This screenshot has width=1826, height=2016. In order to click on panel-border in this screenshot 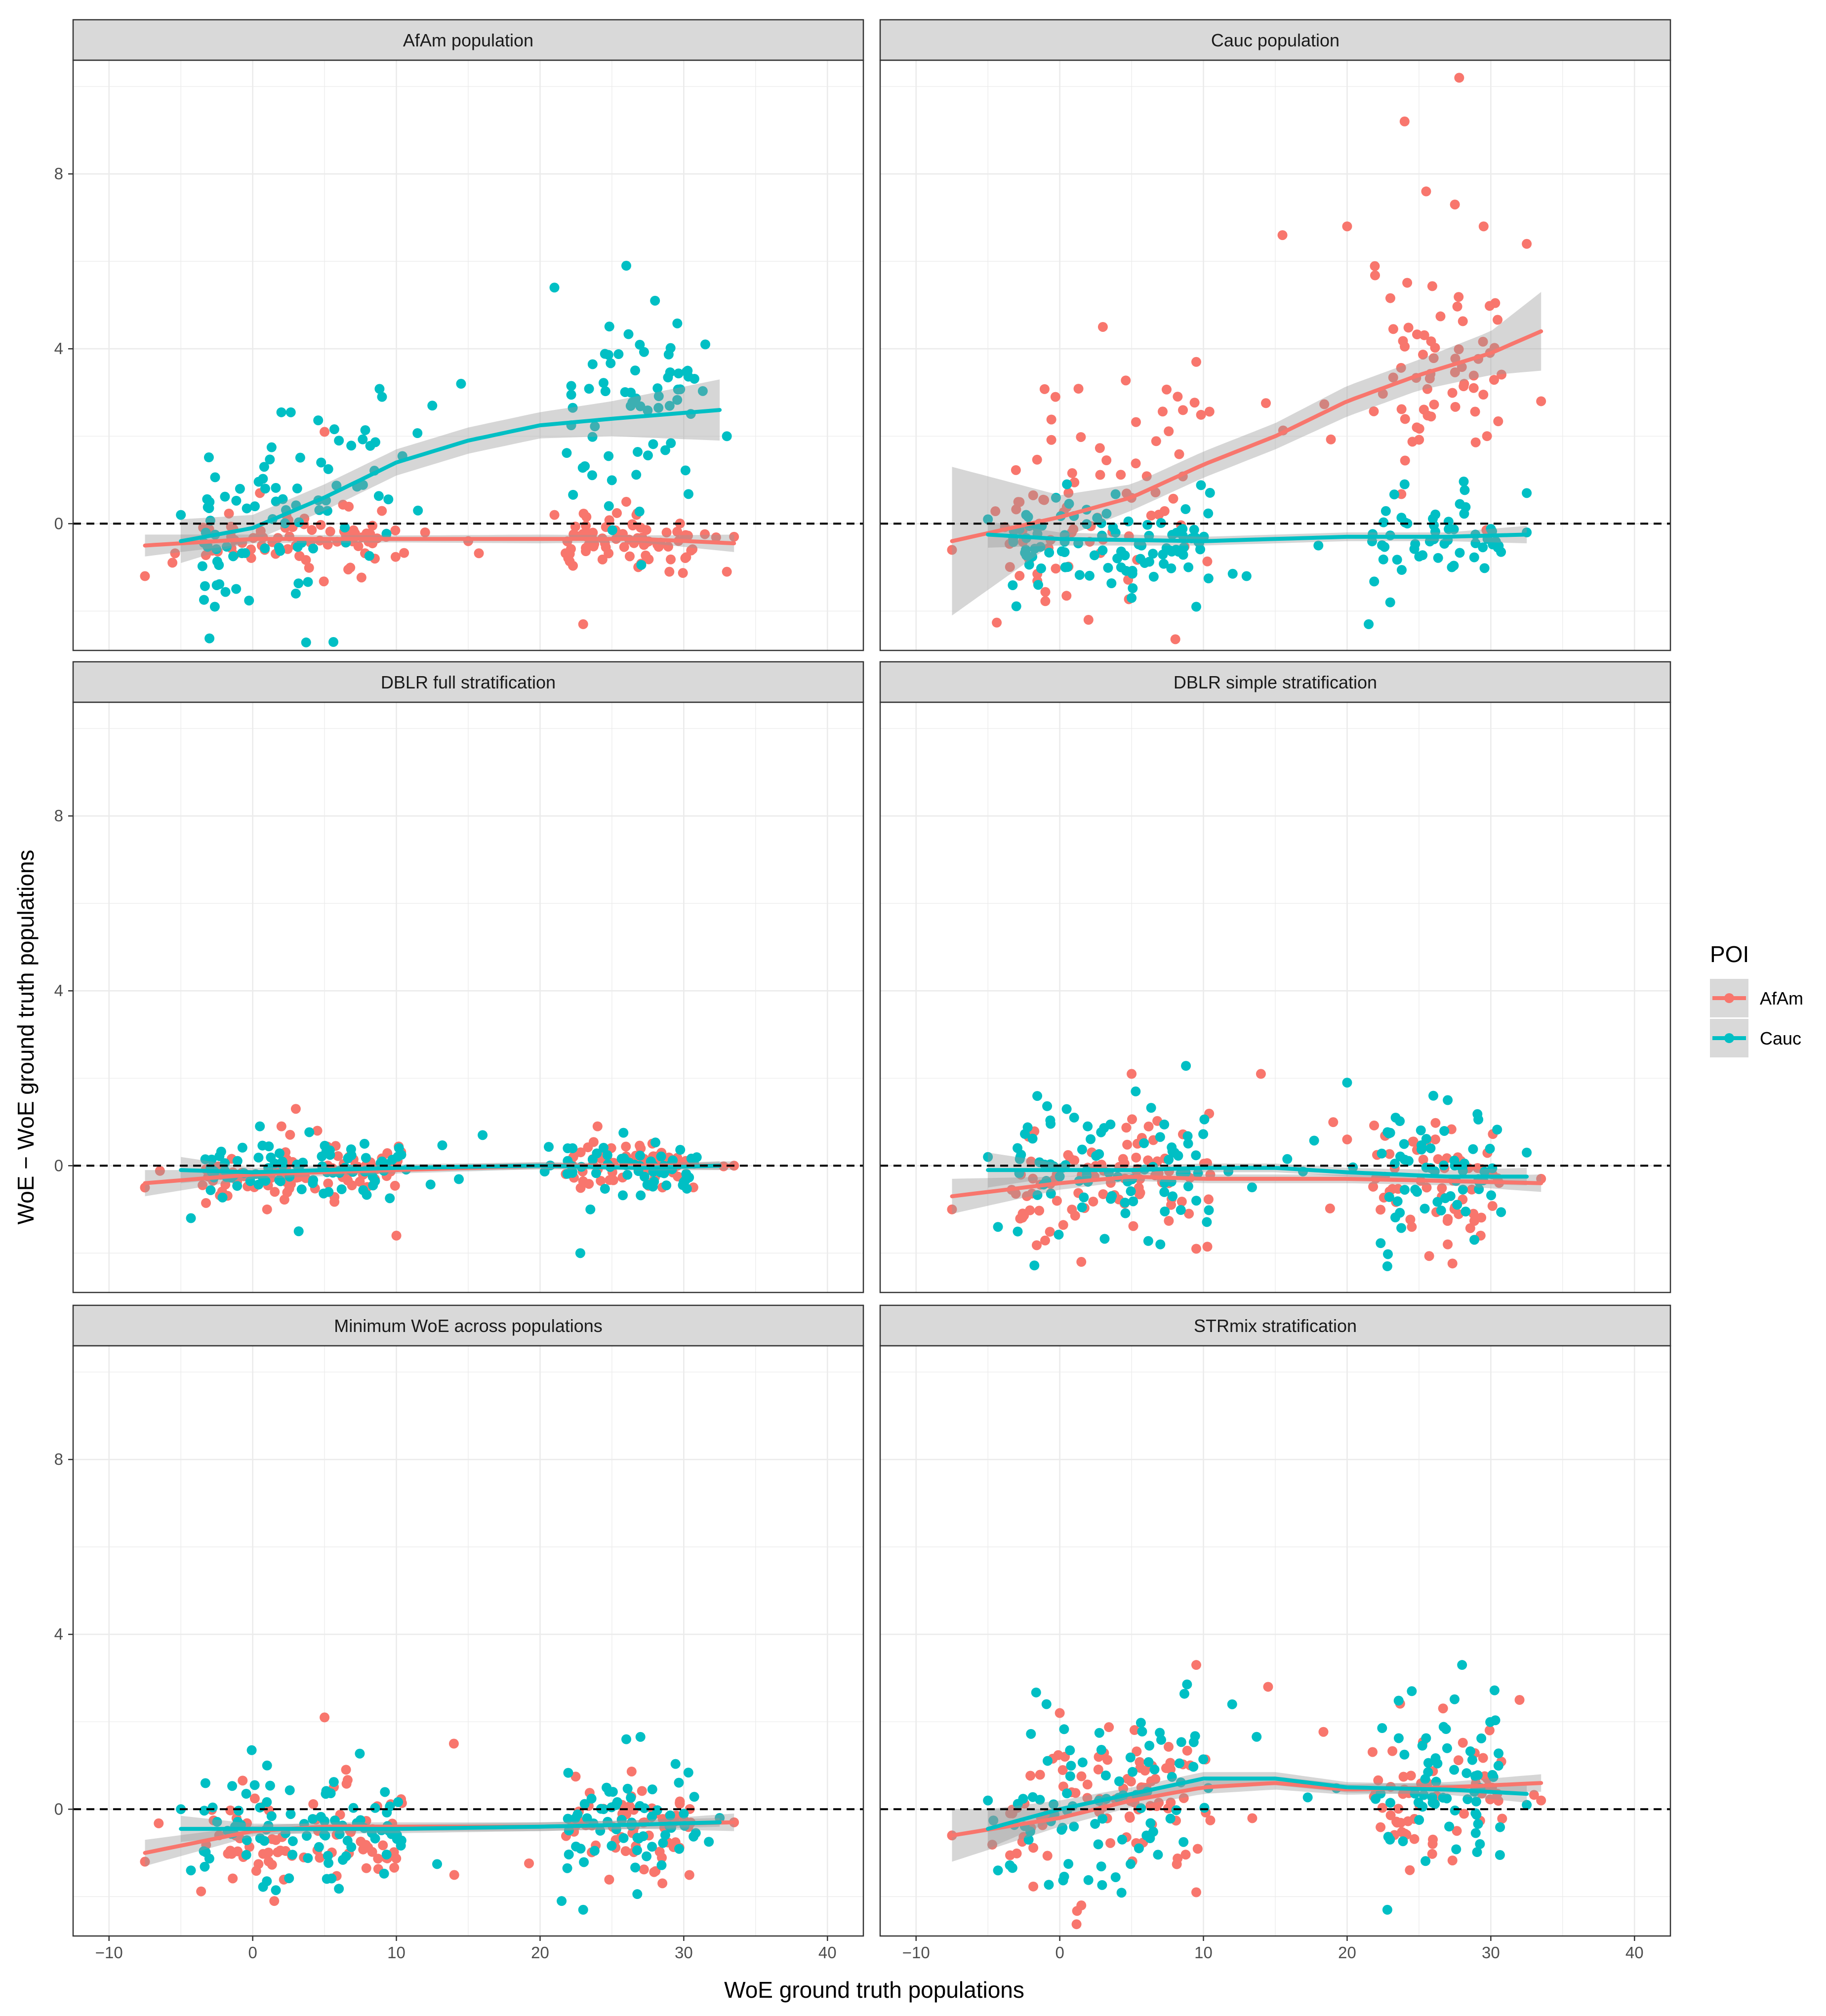, I will do `click(1275, 1641)`.